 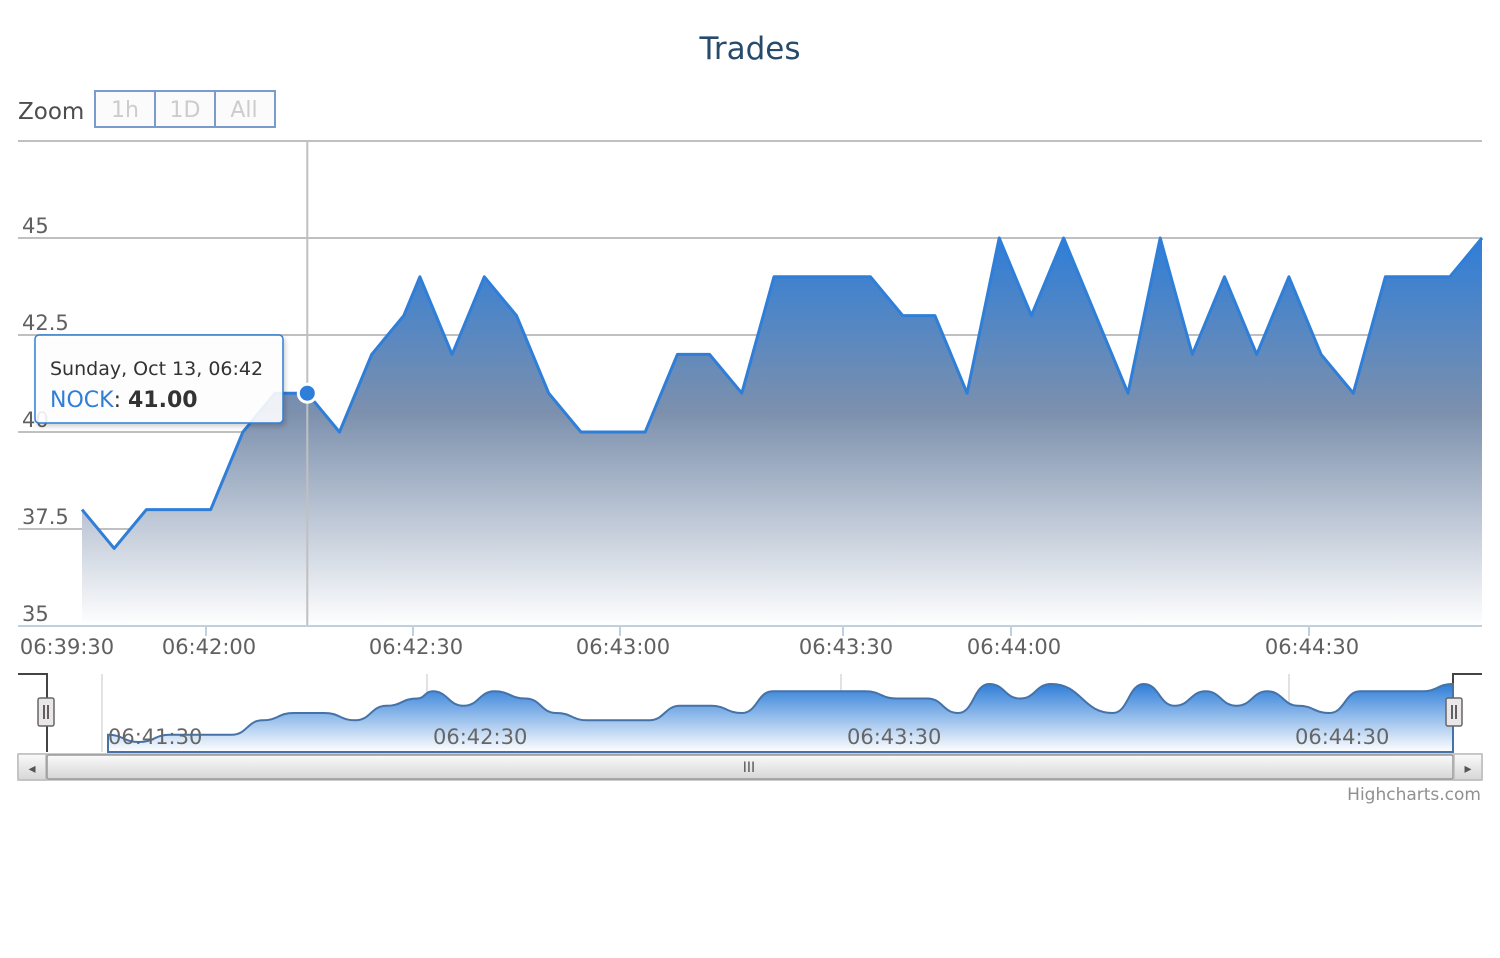 I want to click on zoom-button-1h-label: 1h, so click(x=125, y=110).